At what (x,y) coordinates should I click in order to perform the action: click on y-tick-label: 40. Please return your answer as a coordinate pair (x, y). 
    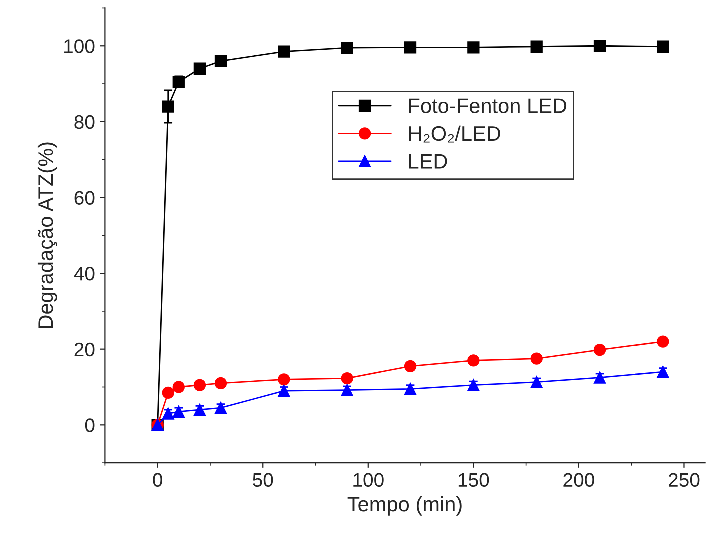
    Looking at the image, I should click on (84, 274).